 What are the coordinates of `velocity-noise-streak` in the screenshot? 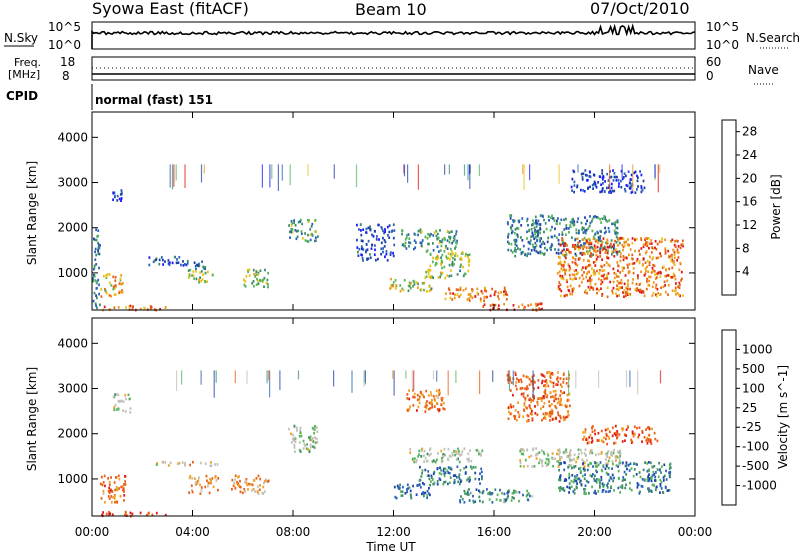 It's located at (533, 384).